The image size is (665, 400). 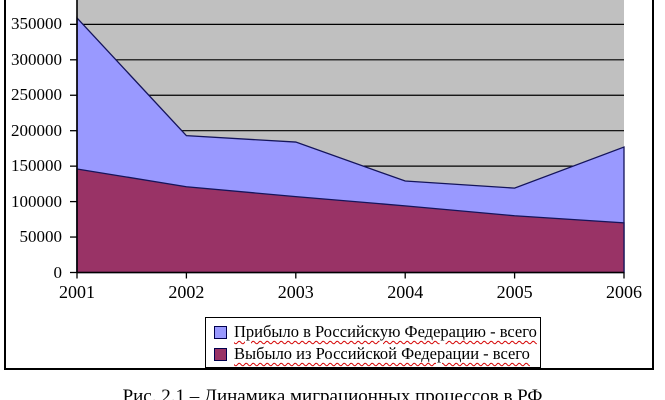 I want to click on x-axis-tick-label: 2004, so click(x=405, y=292).